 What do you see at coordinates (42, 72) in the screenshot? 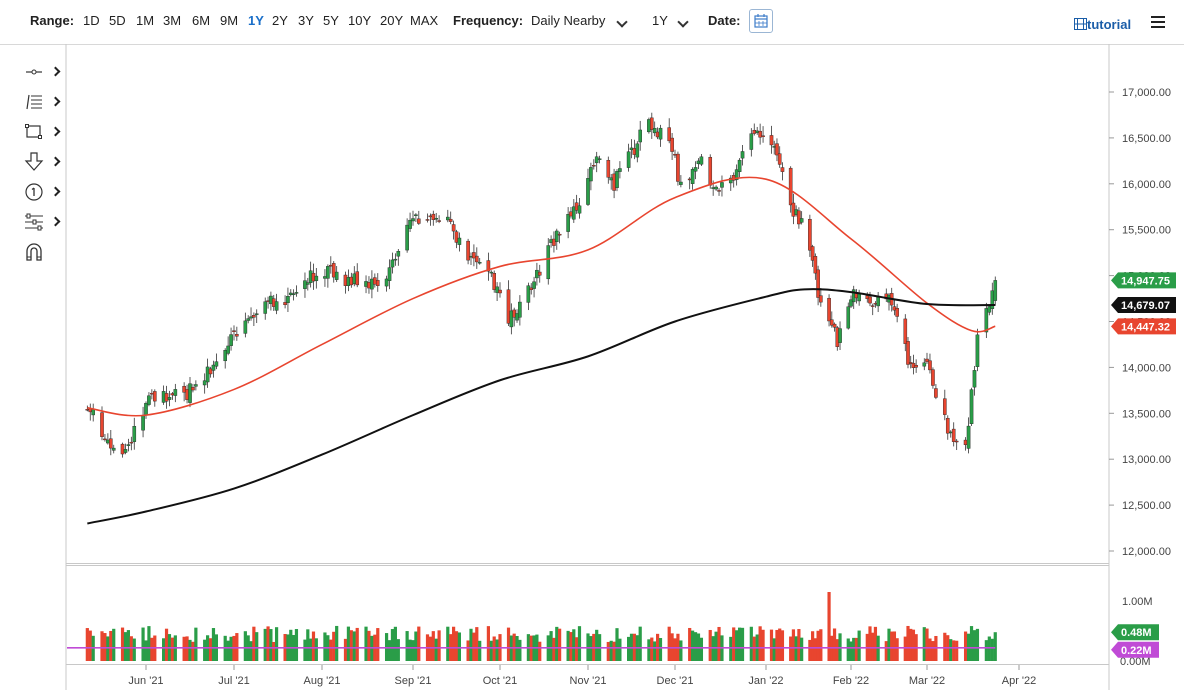
I see `crosshair-tool` at bounding box center [42, 72].